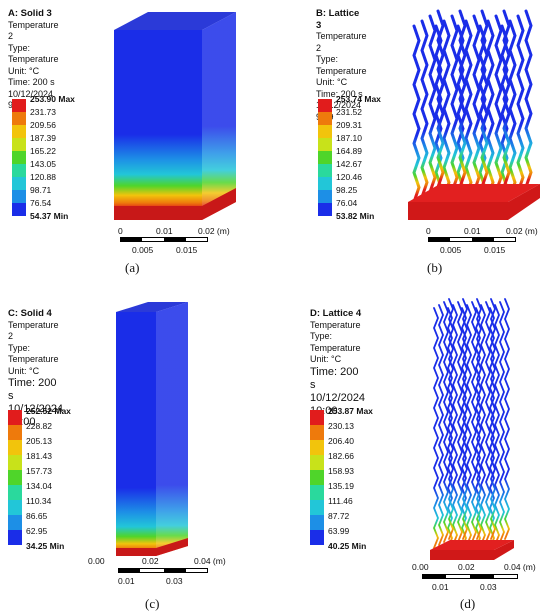 Image resolution: width=550 pixels, height=616 pixels. What do you see at coordinates (341, 441) in the screenshot?
I see `legend-label: 206.40` at bounding box center [341, 441].